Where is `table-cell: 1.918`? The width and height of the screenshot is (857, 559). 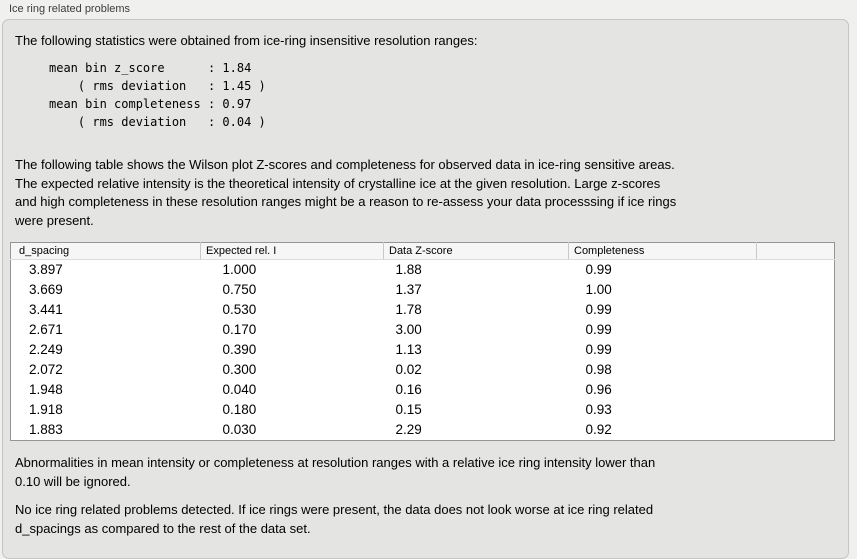 table-cell: 1.918 is located at coordinates (46, 409).